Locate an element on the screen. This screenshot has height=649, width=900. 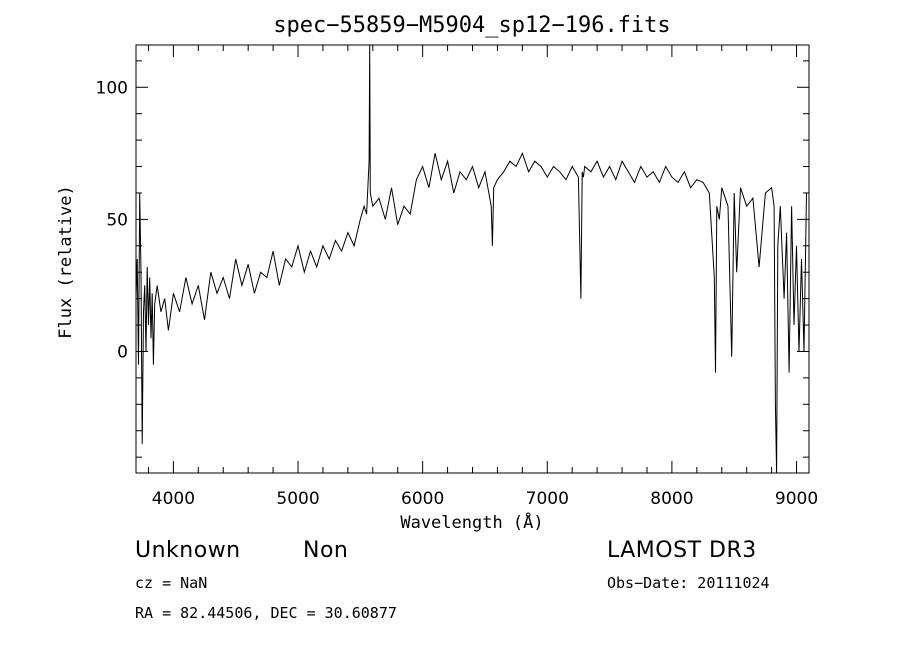
object-class-label: Unknown is located at coordinates (188, 550).